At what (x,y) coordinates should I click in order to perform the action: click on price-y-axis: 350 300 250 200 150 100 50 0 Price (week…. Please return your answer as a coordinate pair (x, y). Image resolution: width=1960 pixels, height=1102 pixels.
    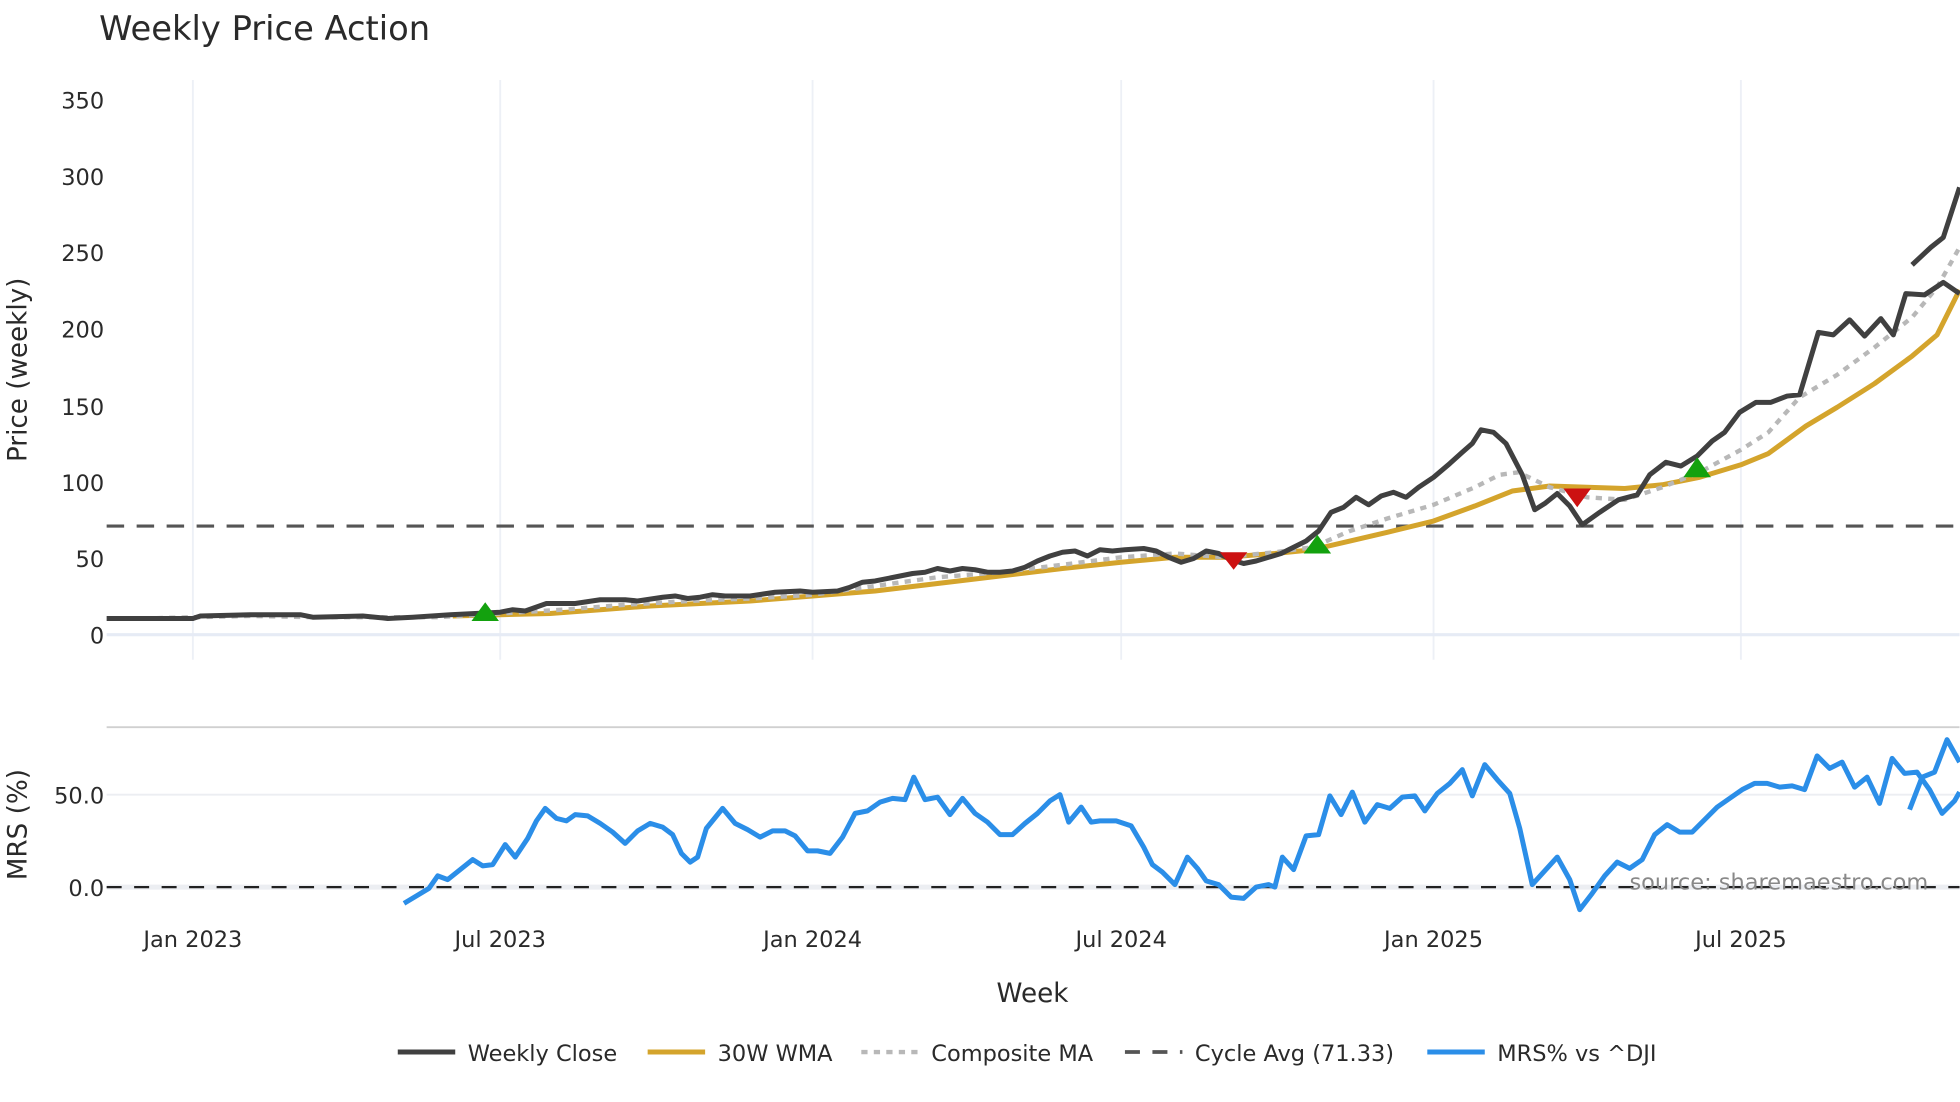
    Looking at the image, I should click on (54, 369).